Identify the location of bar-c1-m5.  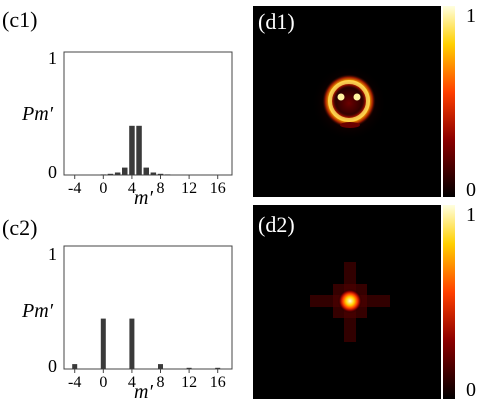
(139, 150).